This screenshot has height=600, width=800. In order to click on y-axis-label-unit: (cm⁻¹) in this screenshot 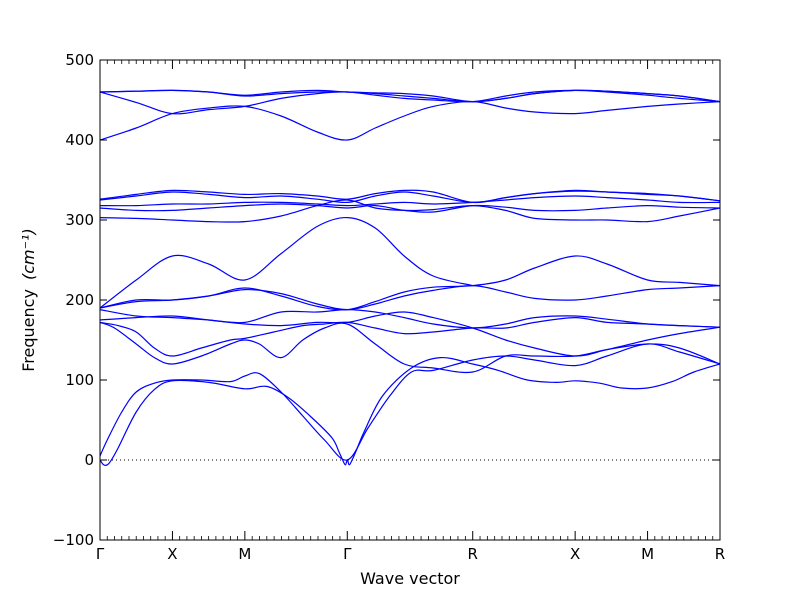, I will do `click(28, 254)`.